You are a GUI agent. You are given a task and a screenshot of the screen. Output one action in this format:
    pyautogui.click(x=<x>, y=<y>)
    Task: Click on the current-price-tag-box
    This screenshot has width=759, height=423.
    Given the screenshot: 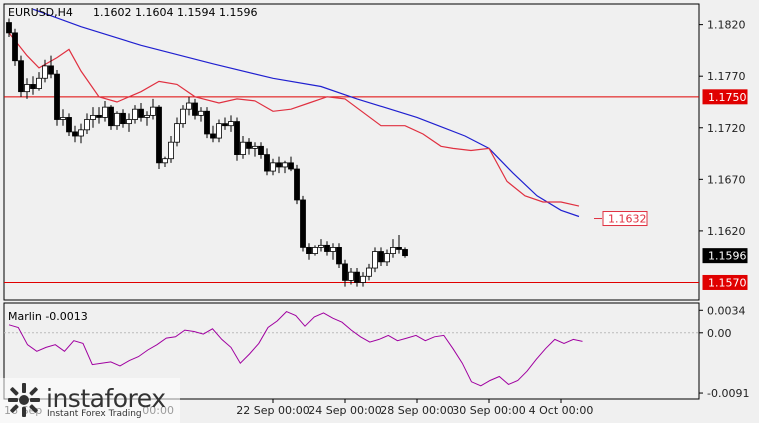 What is the action you would take?
    pyautogui.click(x=725, y=256)
    